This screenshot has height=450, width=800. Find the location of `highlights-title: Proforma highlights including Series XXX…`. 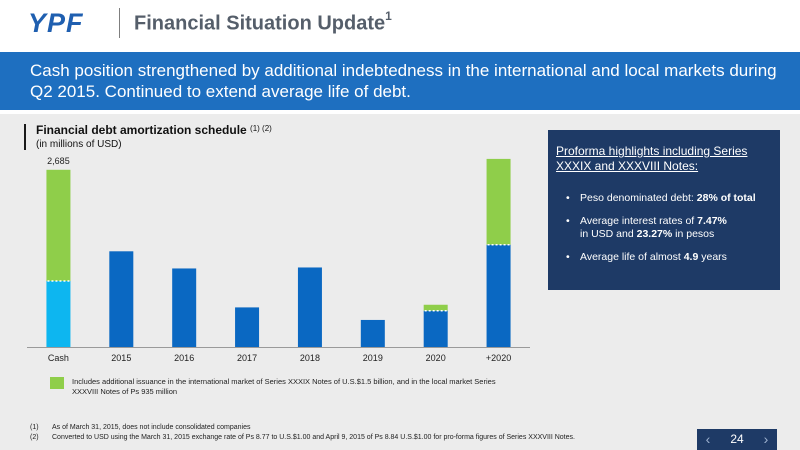

highlights-title: Proforma highlights including Series XXX… is located at coordinates (652, 158).